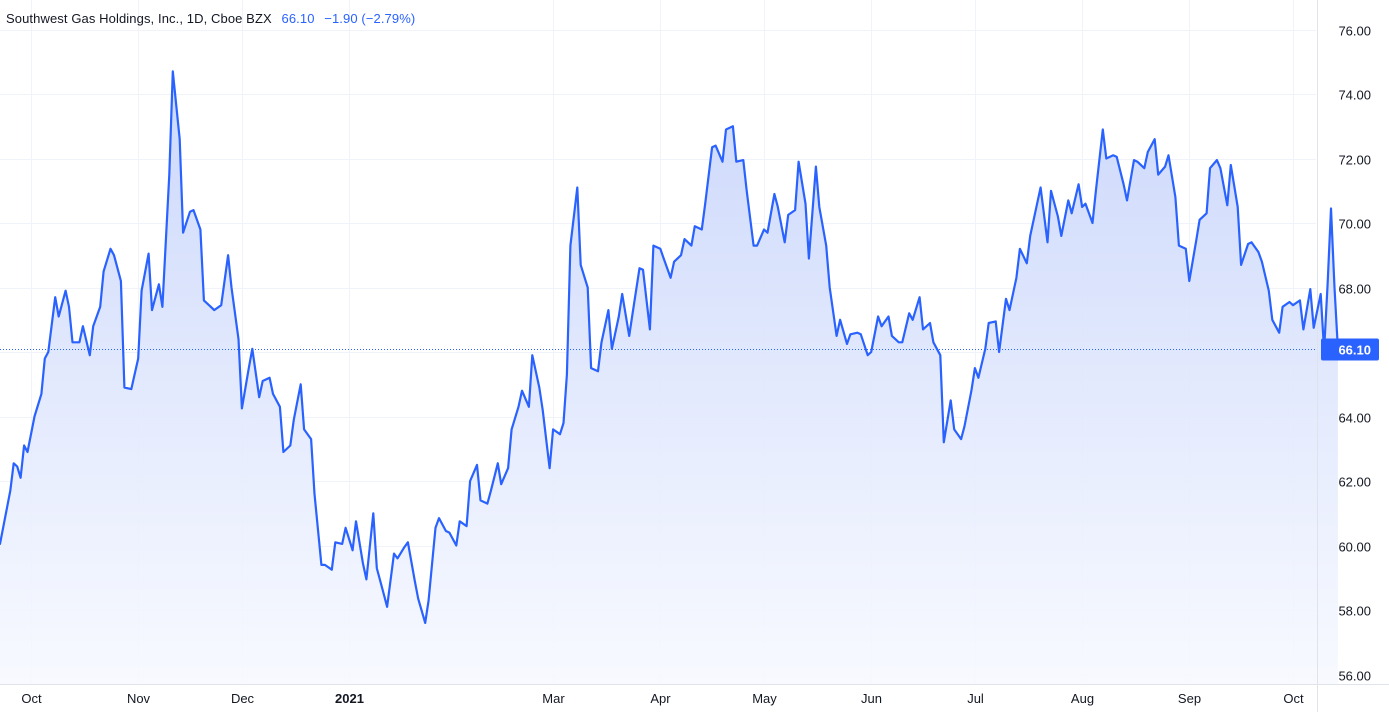  Describe the element at coordinates (1354, 611) in the screenshot. I see `y-tick-label: 58.00` at that location.